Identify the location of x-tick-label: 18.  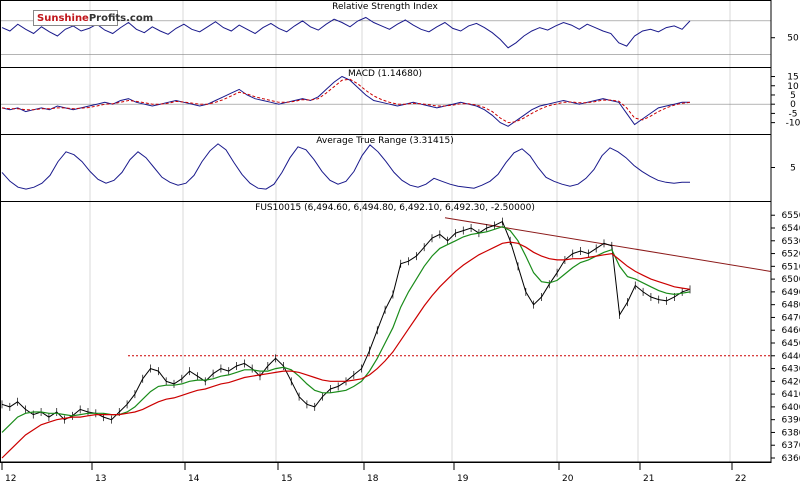
(373, 479).